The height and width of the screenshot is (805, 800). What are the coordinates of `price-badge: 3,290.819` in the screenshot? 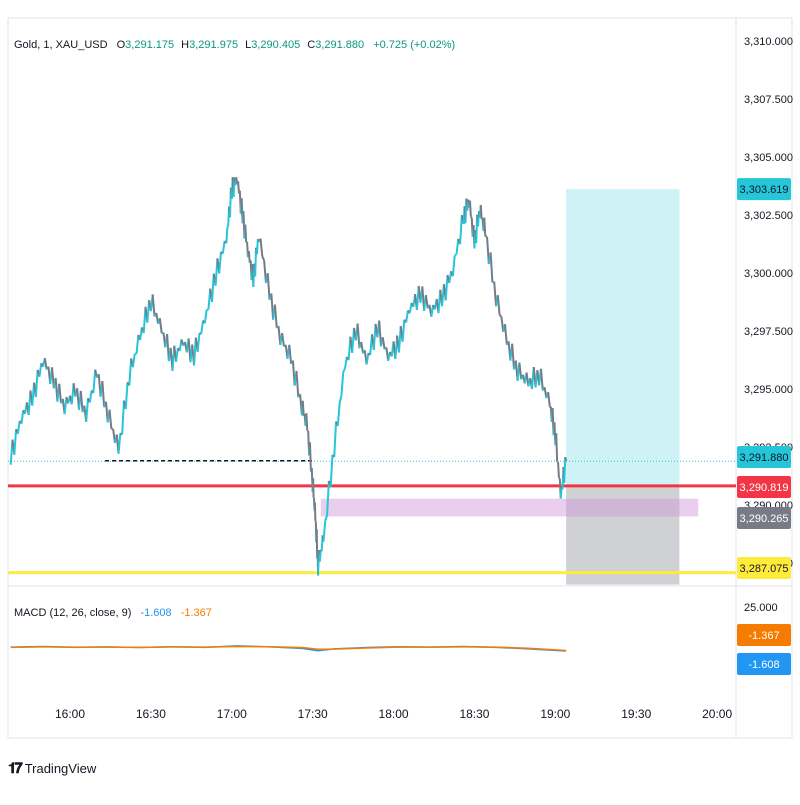 It's located at (764, 488).